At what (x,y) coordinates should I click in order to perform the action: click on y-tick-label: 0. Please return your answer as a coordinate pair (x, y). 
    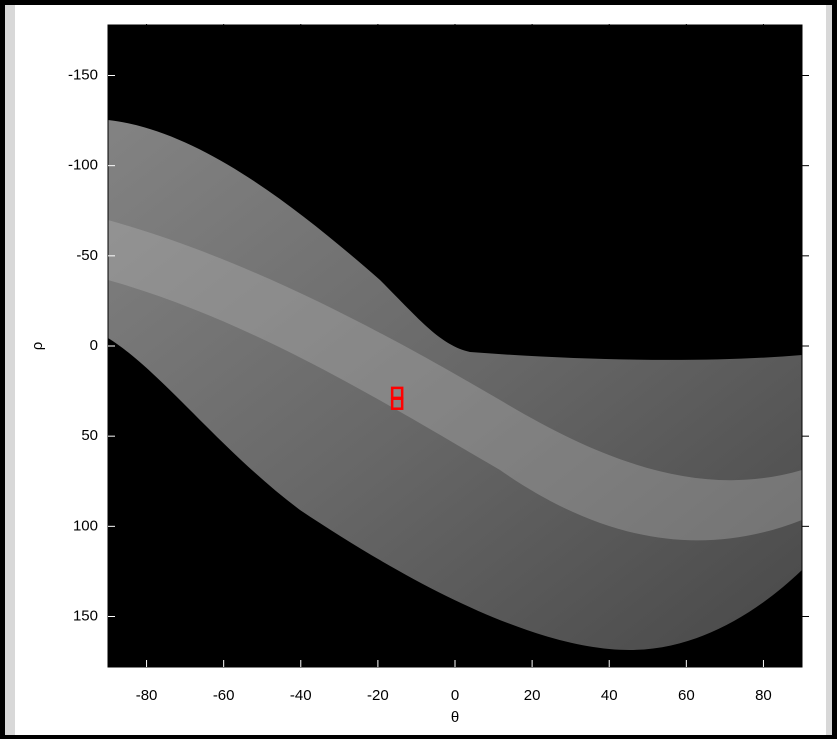
    Looking at the image, I should click on (94, 345).